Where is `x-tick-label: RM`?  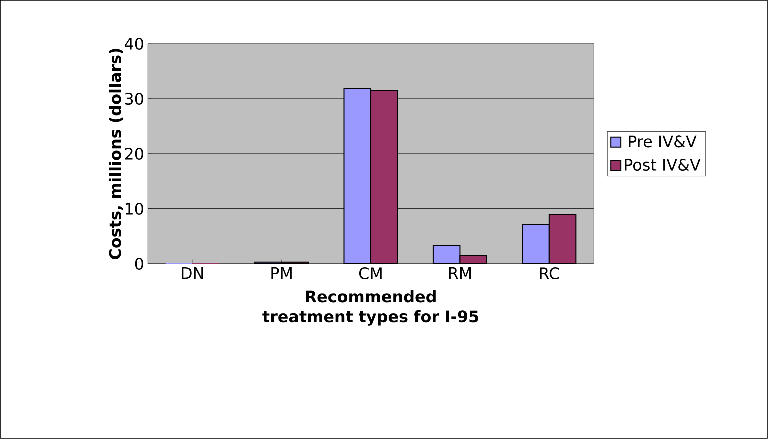 x-tick-label: RM is located at coordinates (460, 274).